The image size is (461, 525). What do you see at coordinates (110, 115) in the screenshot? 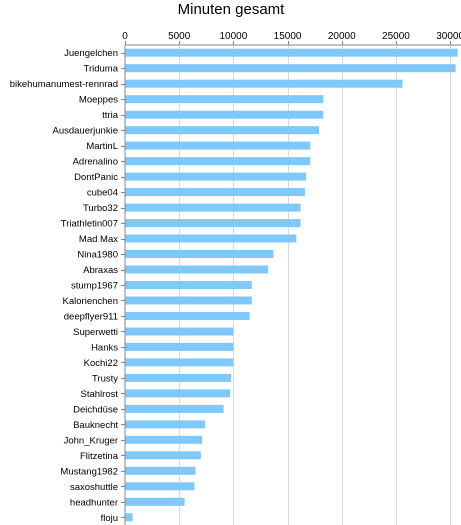
I see `category-label: ttria` at bounding box center [110, 115].